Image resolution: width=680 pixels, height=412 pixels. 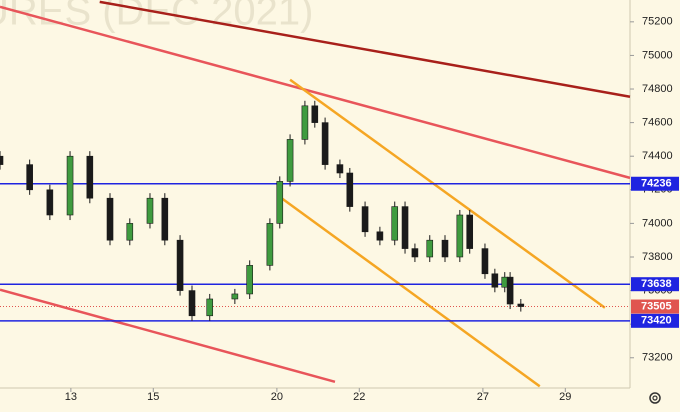 What do you see at coordinates (565, 397) in the screenshot?
I see `x-tick-label: 29` at bounding box center [565, 397].